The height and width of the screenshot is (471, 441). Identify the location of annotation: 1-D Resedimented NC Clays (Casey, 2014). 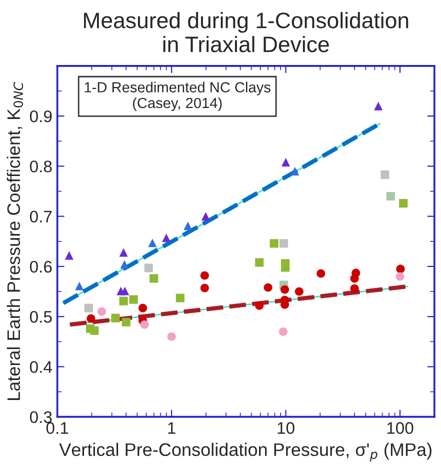
(177, 97).